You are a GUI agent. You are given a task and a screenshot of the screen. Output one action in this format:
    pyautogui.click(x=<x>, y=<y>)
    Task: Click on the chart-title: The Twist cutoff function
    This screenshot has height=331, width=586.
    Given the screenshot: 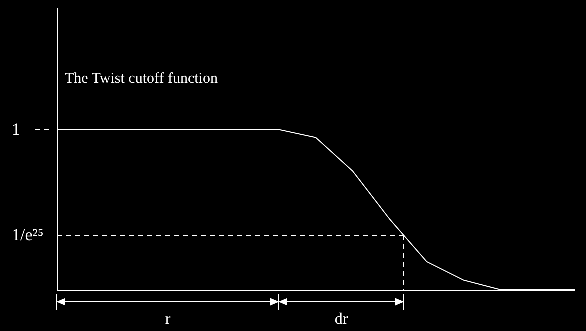 What is the action you would take?
    pyautogui.click(x=141, y=79)
    